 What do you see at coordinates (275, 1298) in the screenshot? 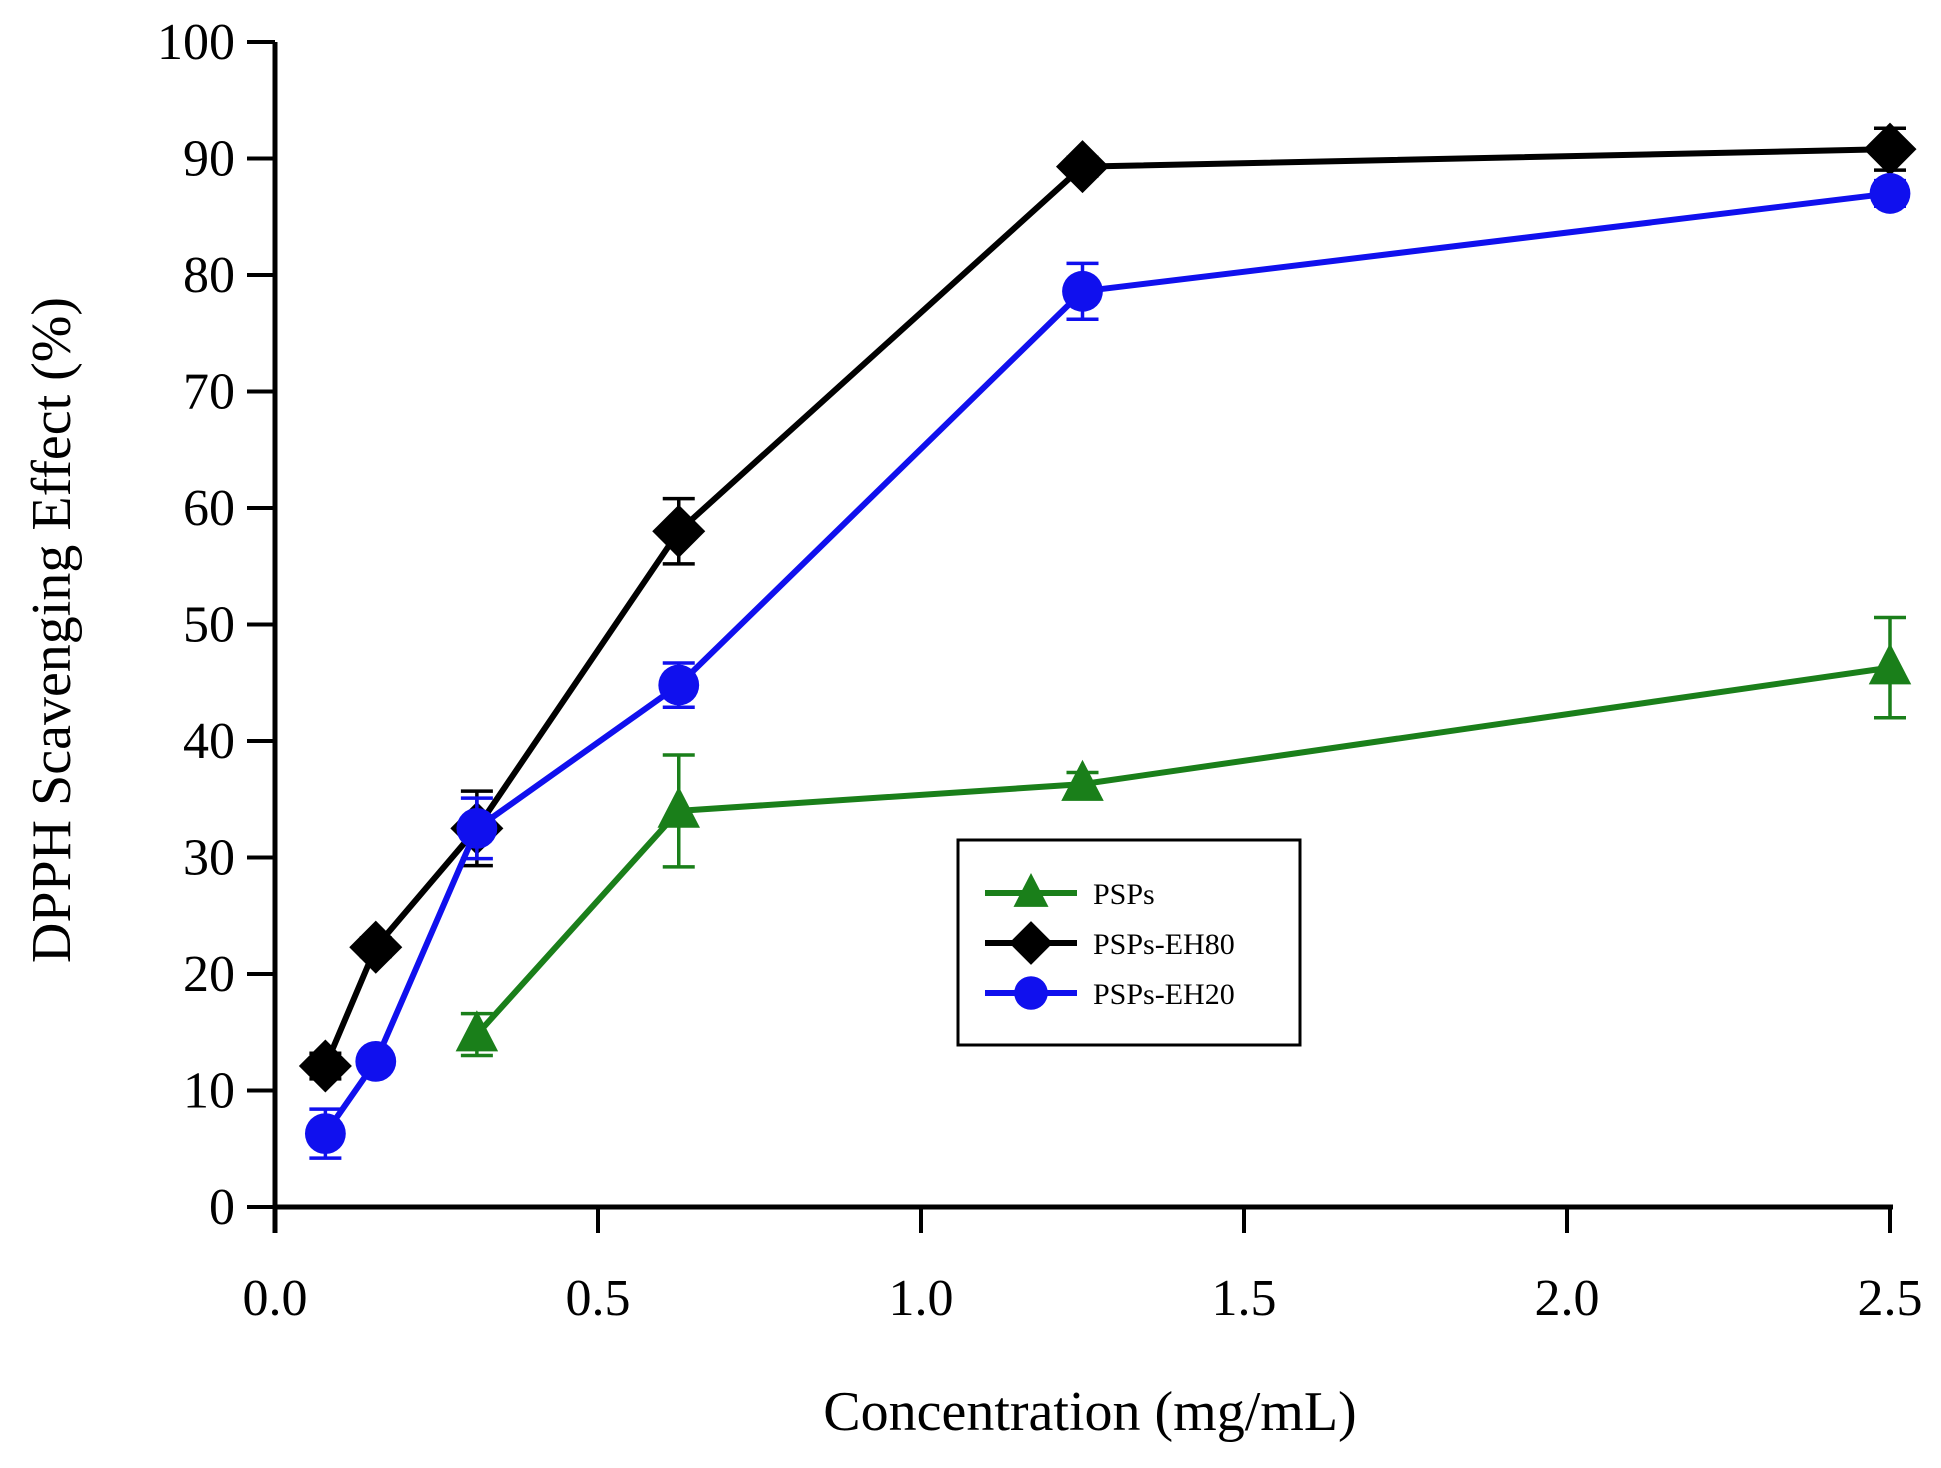
I see `x-tick-label: 0.0` at bounding box center [275, 1298].